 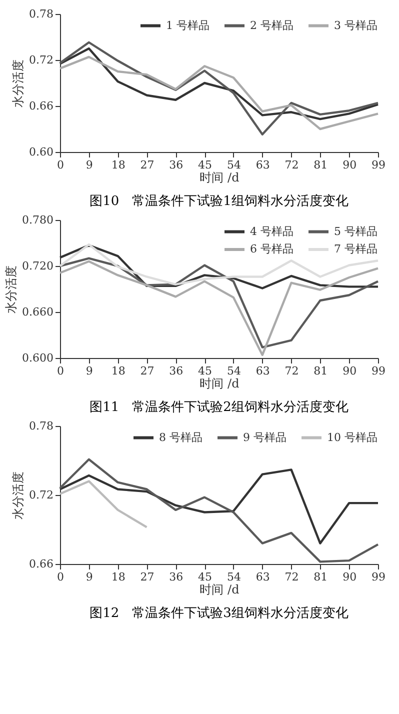 I want to click on legend-label: 6 号样品, so click(x=272, y=249).